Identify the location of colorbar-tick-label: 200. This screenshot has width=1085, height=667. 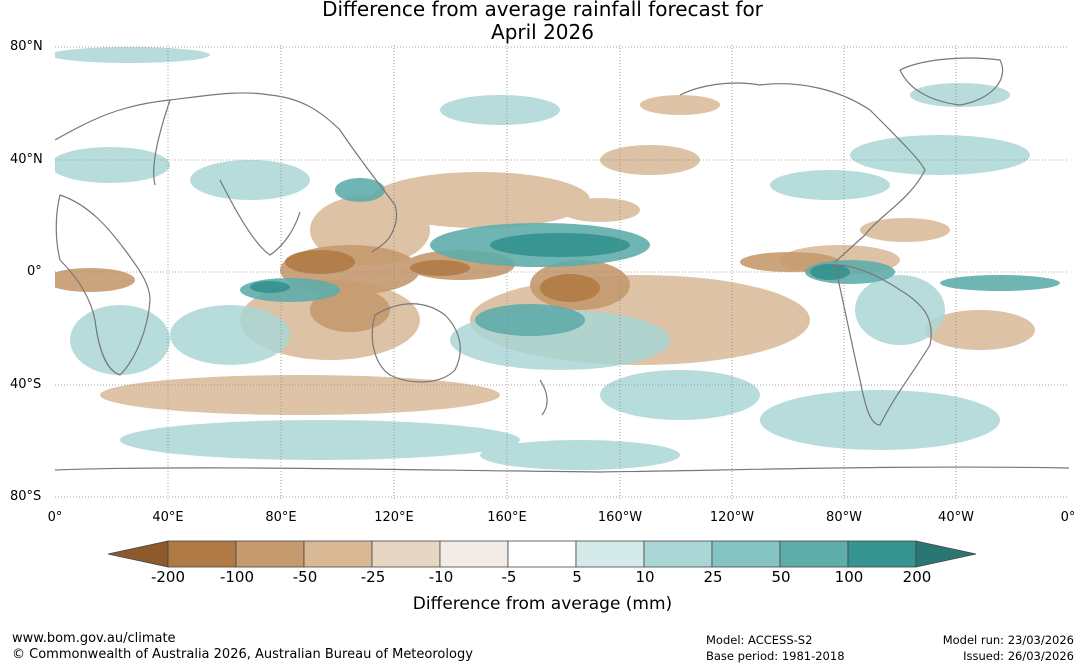
(917, 577).